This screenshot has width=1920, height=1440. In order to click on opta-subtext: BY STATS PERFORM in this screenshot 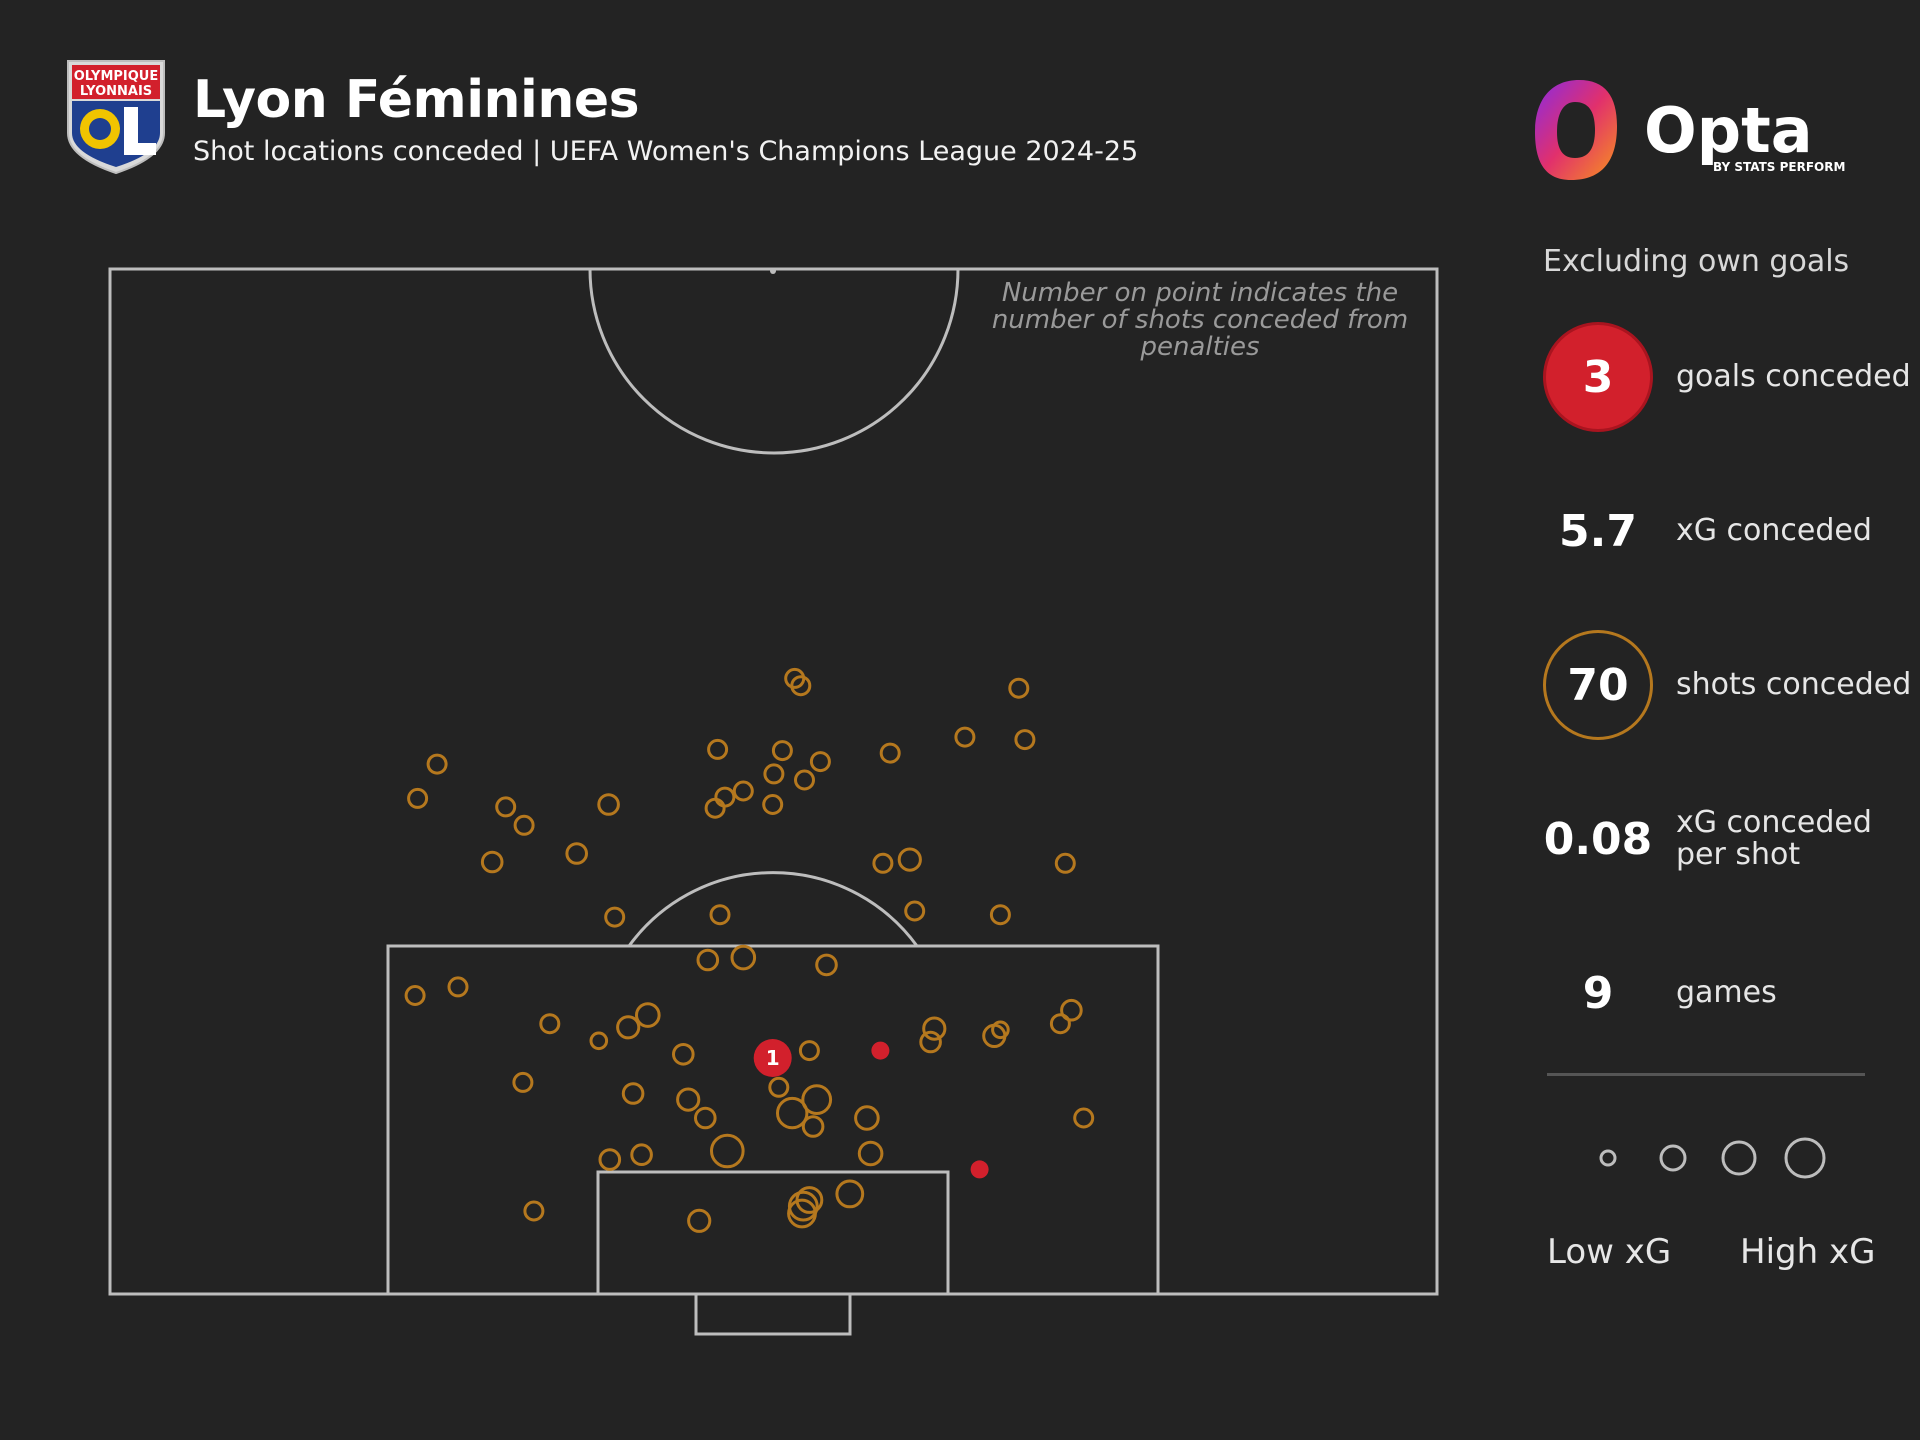, I will do `click(1779, 167)`.